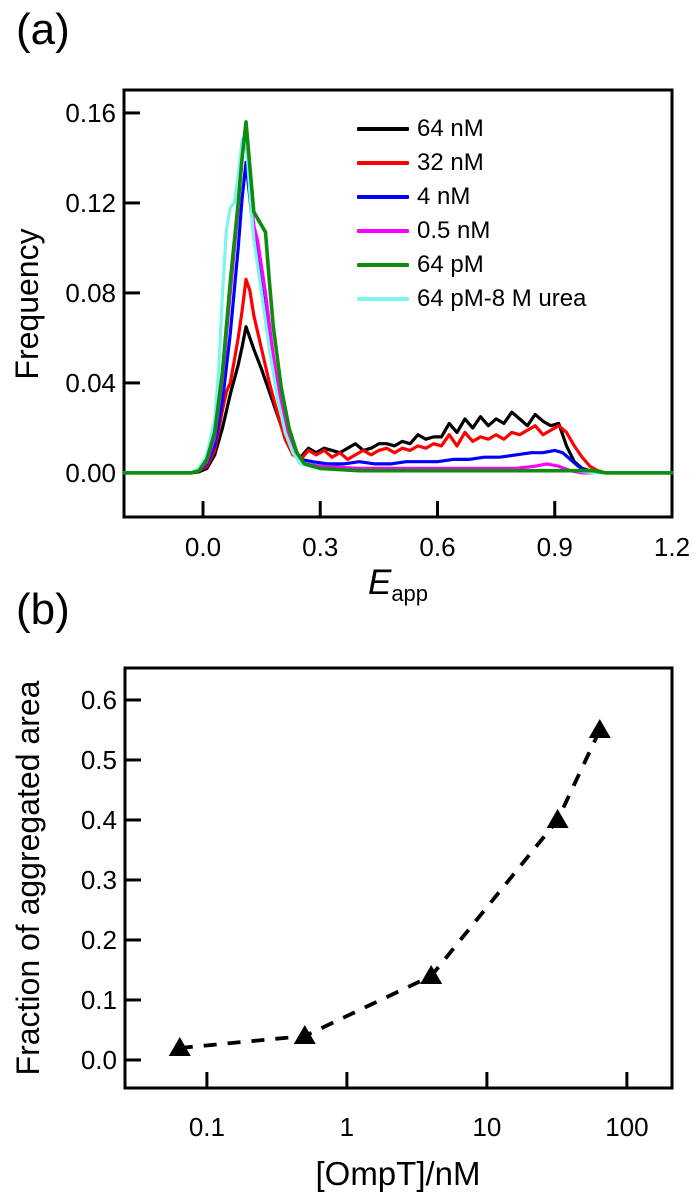 The width and height of the screenshot is (700, 1198). I want to click on y-tick-label: 0.6, so click(99, 700).